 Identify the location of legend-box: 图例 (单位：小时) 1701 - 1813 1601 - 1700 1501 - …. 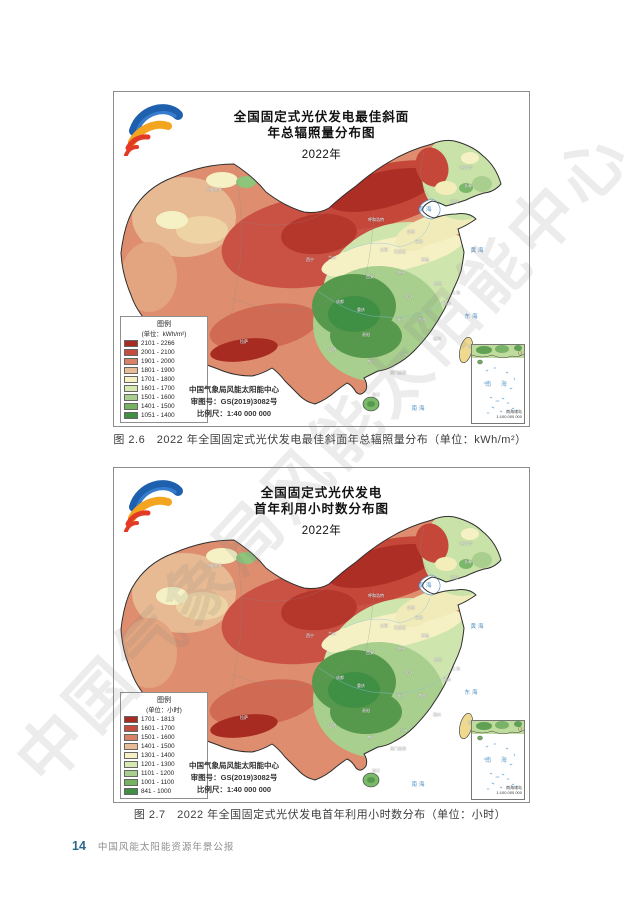
(164, 745).